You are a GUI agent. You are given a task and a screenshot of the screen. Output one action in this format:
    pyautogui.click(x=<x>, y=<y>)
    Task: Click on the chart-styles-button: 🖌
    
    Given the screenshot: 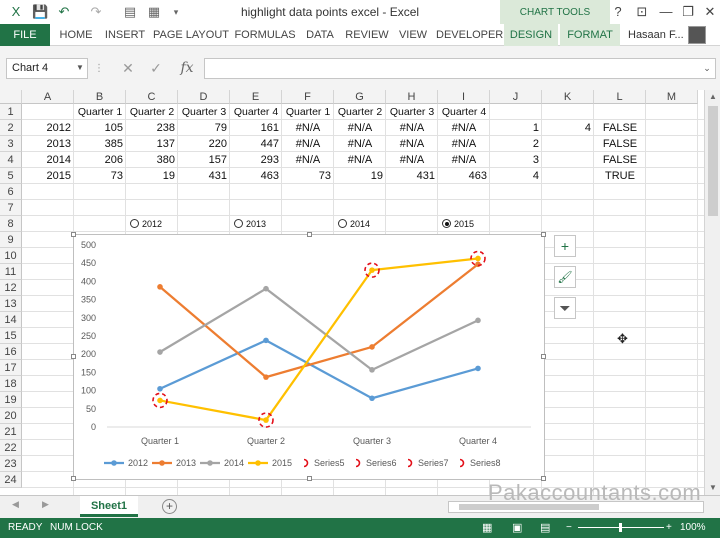 What is the action you would take?
    pyautogui.click(x=565, y=277)
    